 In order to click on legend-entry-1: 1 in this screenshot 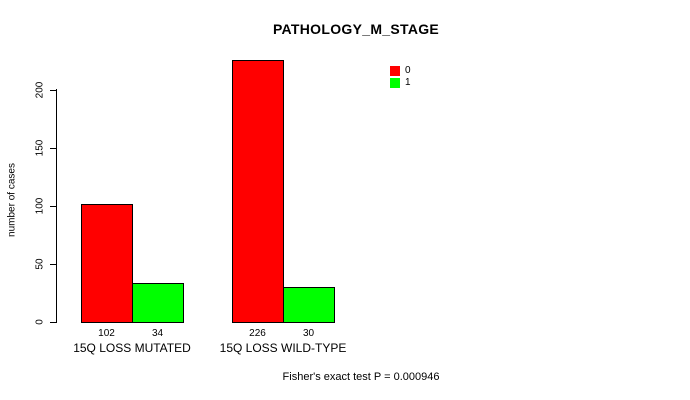, I will do `click(400, 83)`.